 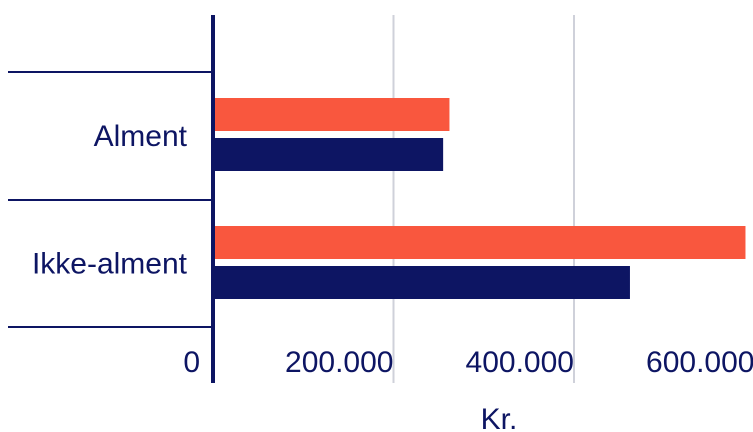 What do you see at coordinates (141, 136) in the screenshot?
I see `category-label-alment: Alment` at bounding box center [141, 136].